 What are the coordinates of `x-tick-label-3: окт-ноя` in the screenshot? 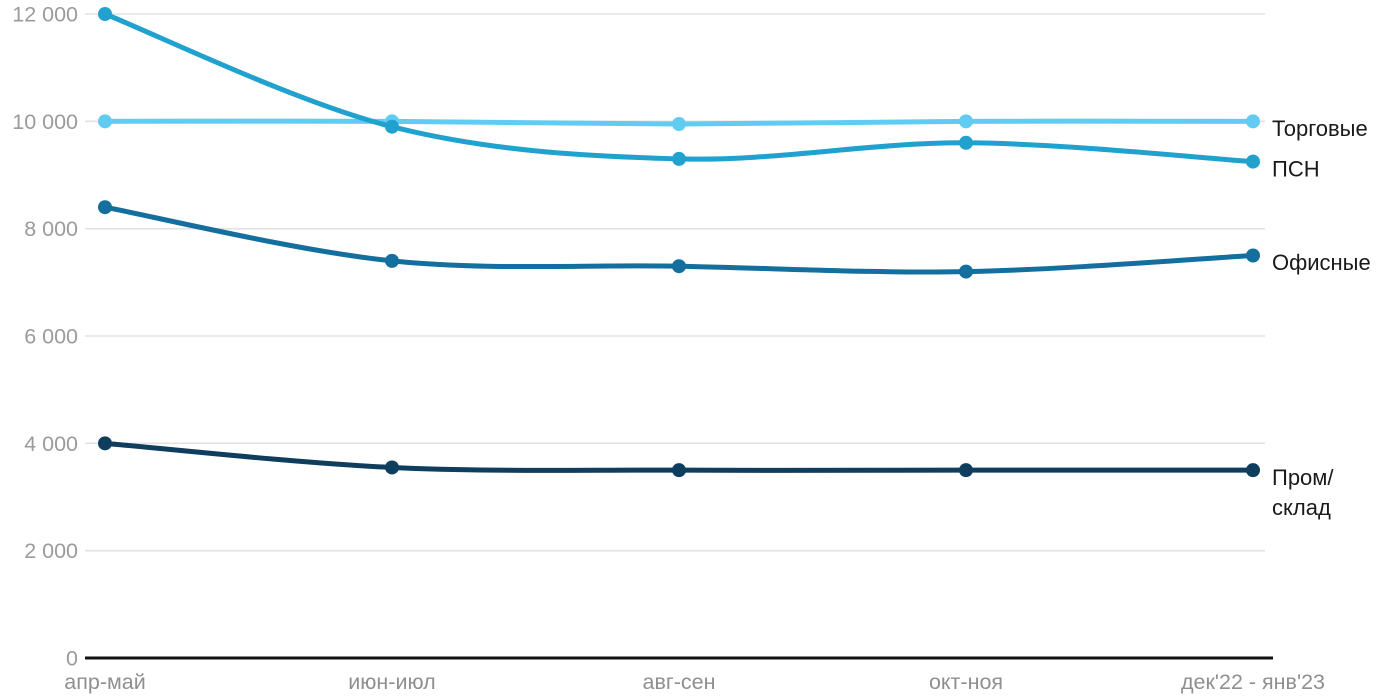 It's located at (966, 682).